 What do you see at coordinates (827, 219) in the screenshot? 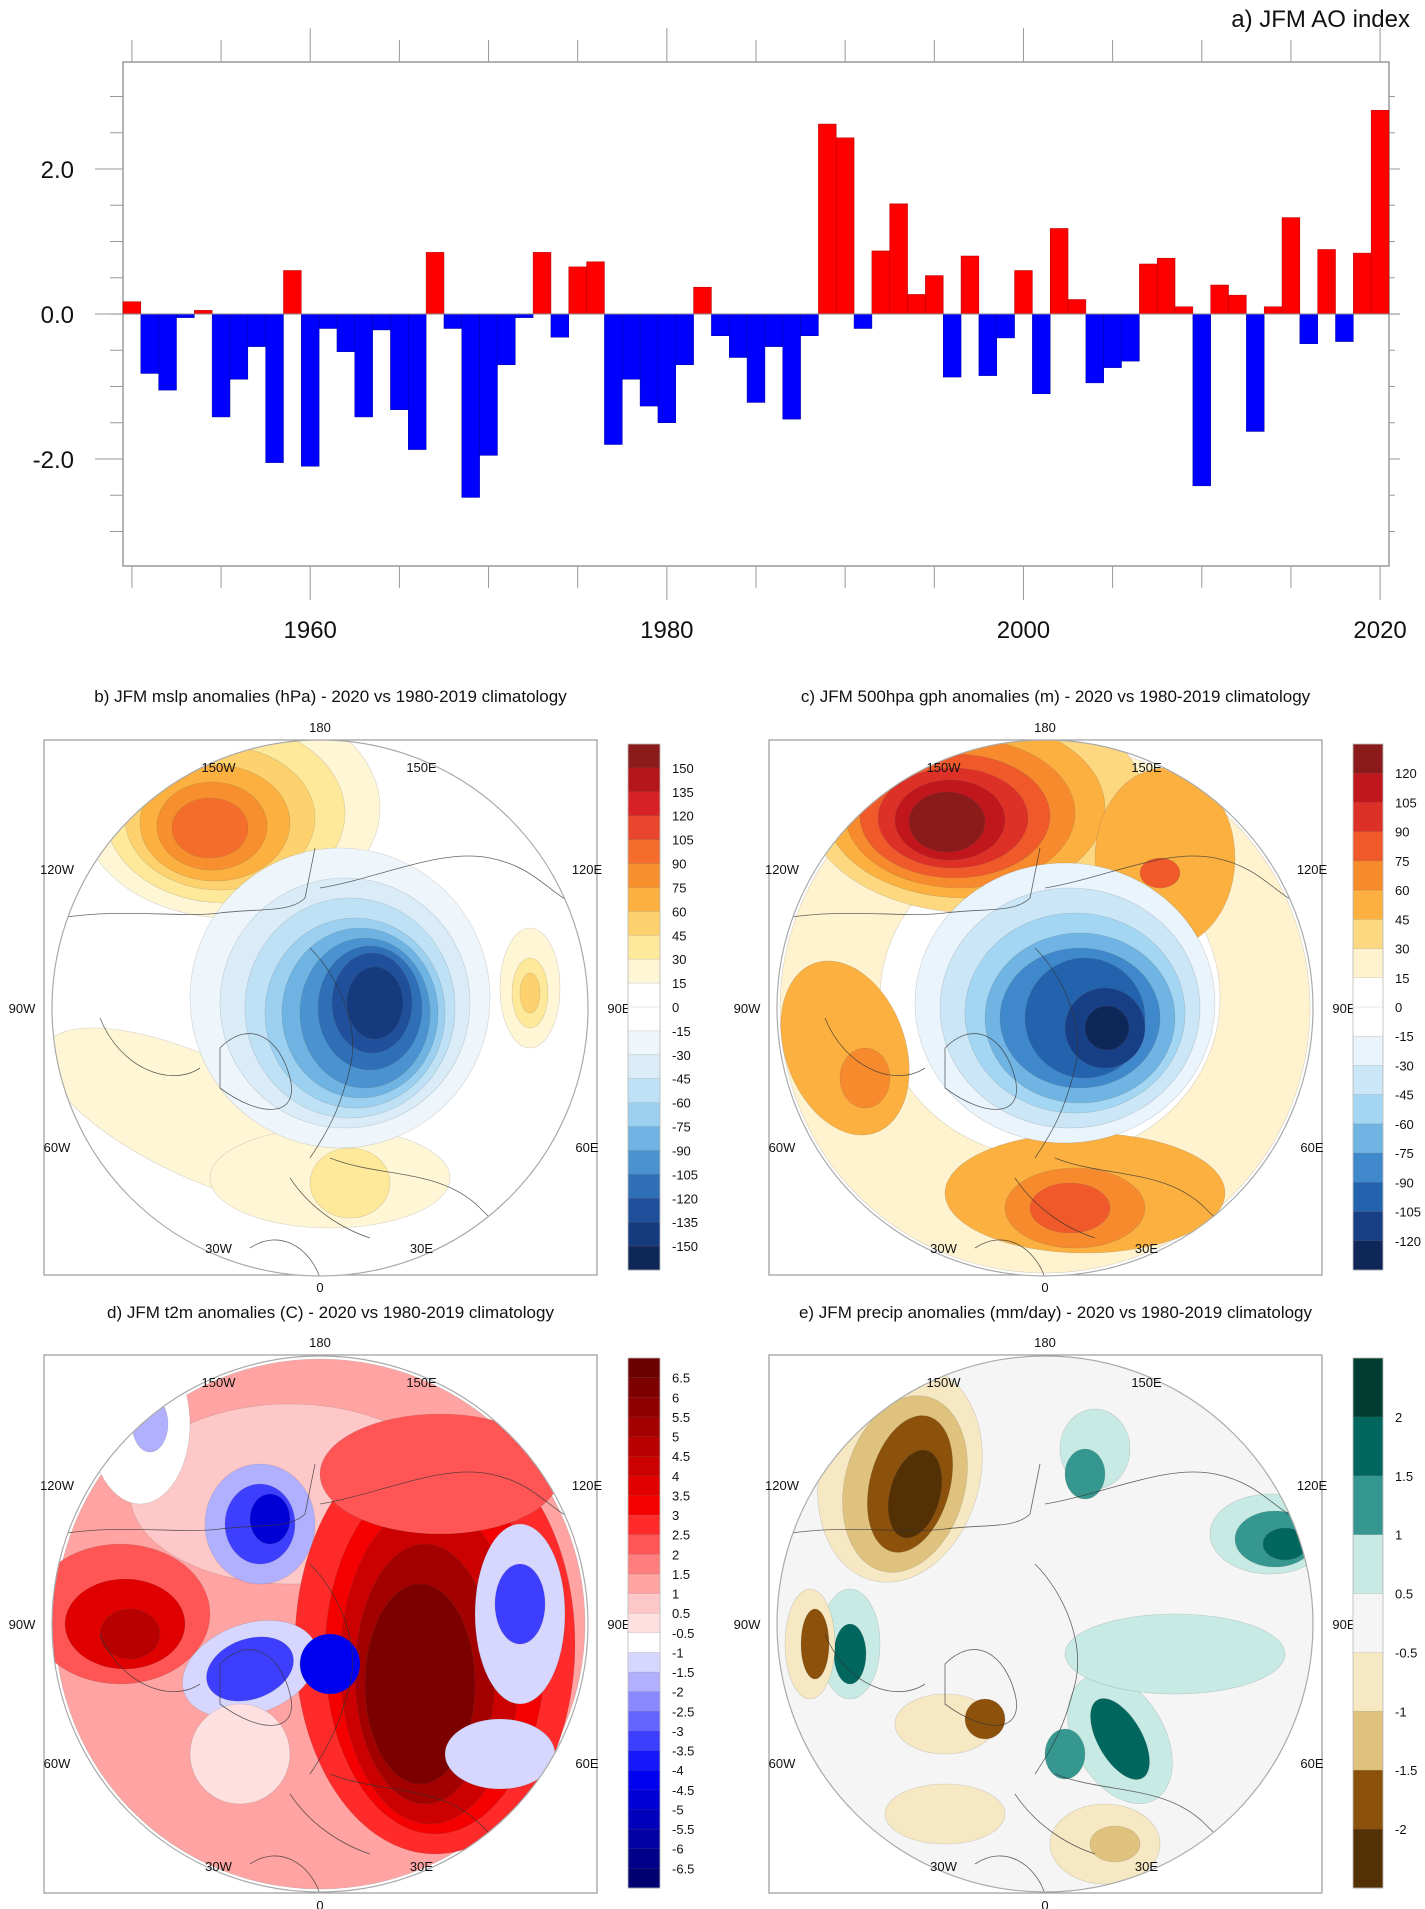
I see `bar-1989` at bounding box center [827, 219].